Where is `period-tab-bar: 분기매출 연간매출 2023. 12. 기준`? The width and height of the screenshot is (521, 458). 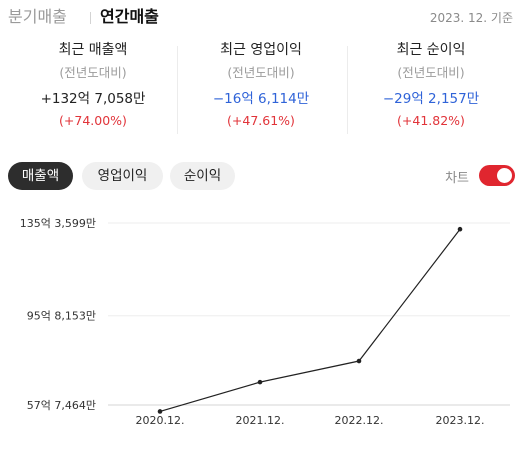
period-tab-bar: 분기매출 연간매출 2023. 12. 기준 is located at coordinates (260, 18).